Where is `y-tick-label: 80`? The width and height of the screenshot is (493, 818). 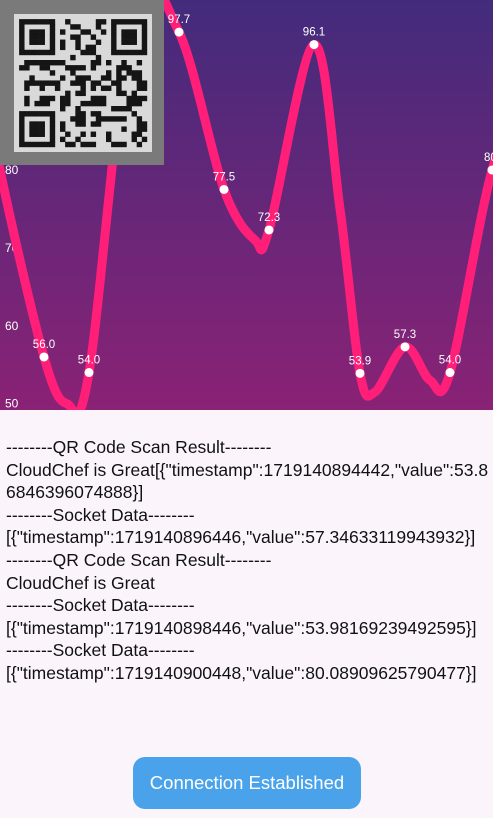 y-tick-label: 80 is located at coordinates (12, 170).